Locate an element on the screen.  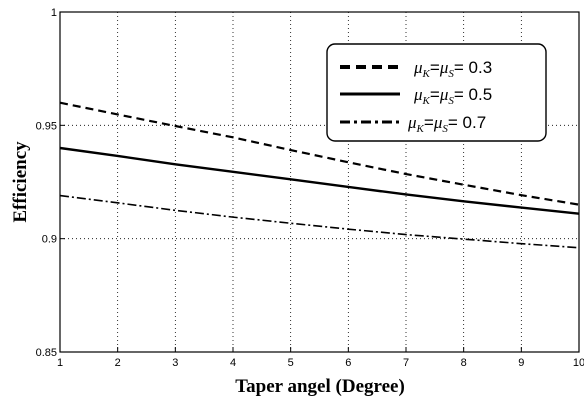
y-tick-label: 1 is located at coordinates (54, 13).